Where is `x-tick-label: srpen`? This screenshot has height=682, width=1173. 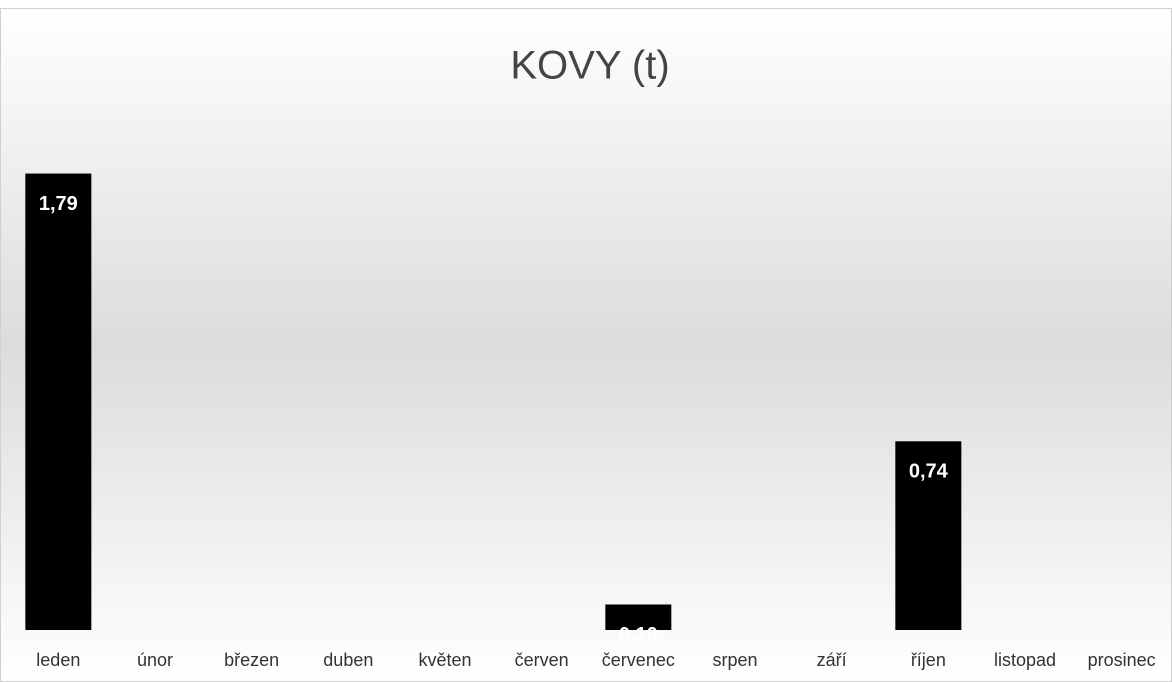 x-tick-label: srpen is located at coordinates (734, 660).